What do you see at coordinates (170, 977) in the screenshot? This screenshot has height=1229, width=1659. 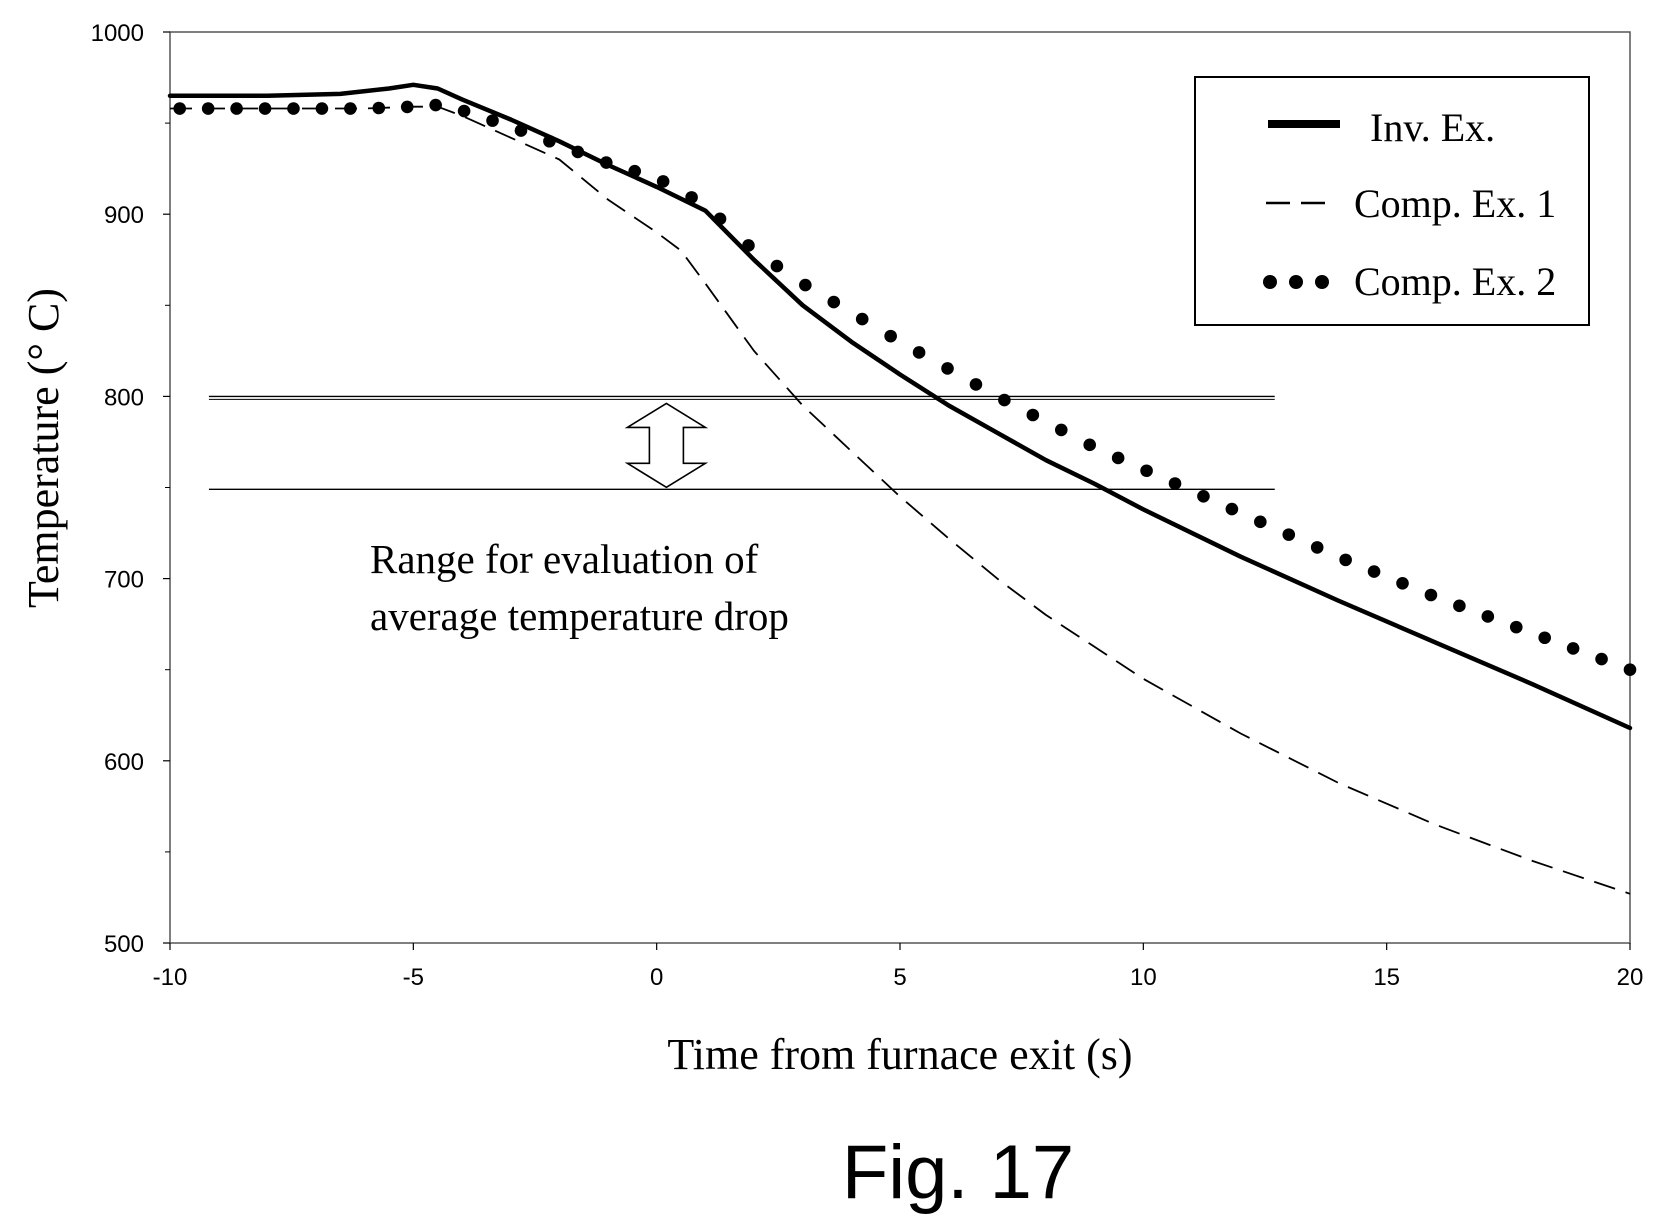 I see `x-tick-label: -10` at bounding box center [170, 977].